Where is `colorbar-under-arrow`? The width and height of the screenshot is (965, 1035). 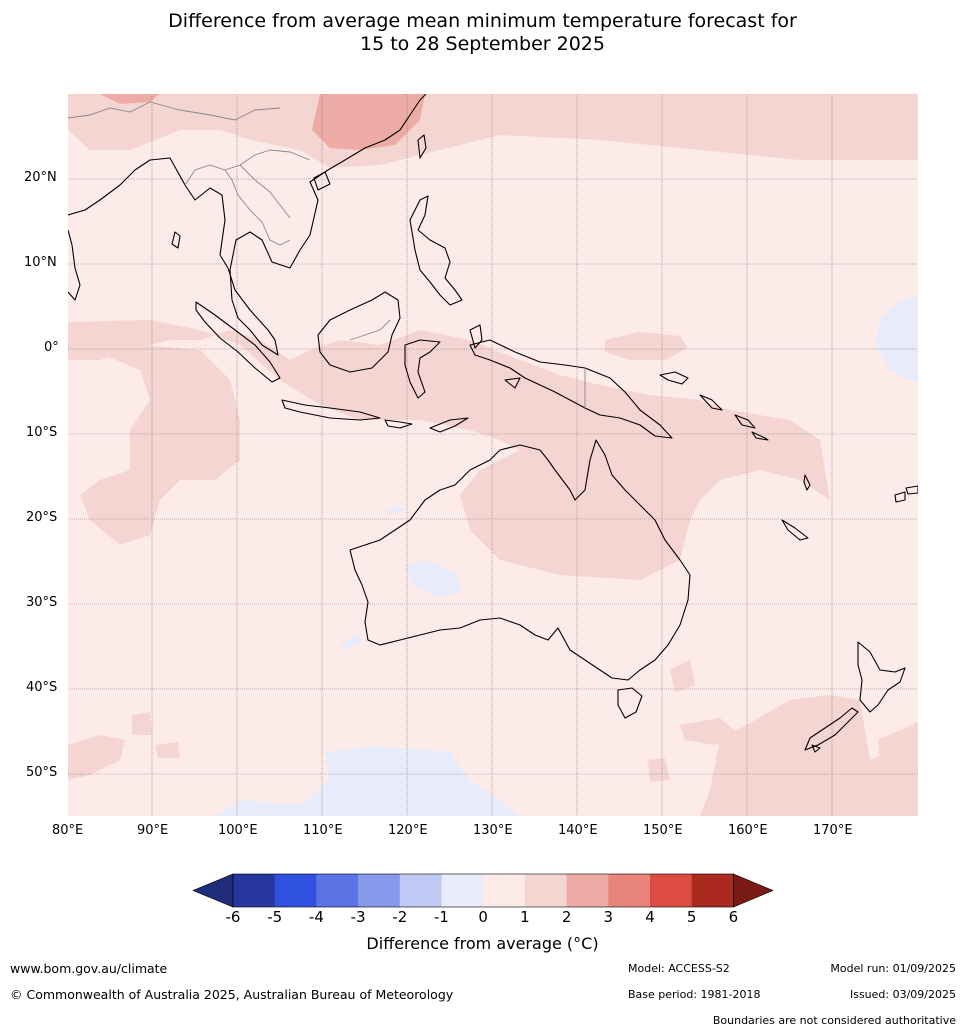
colorbar-under-arrow is located at coordinates (213, 890).